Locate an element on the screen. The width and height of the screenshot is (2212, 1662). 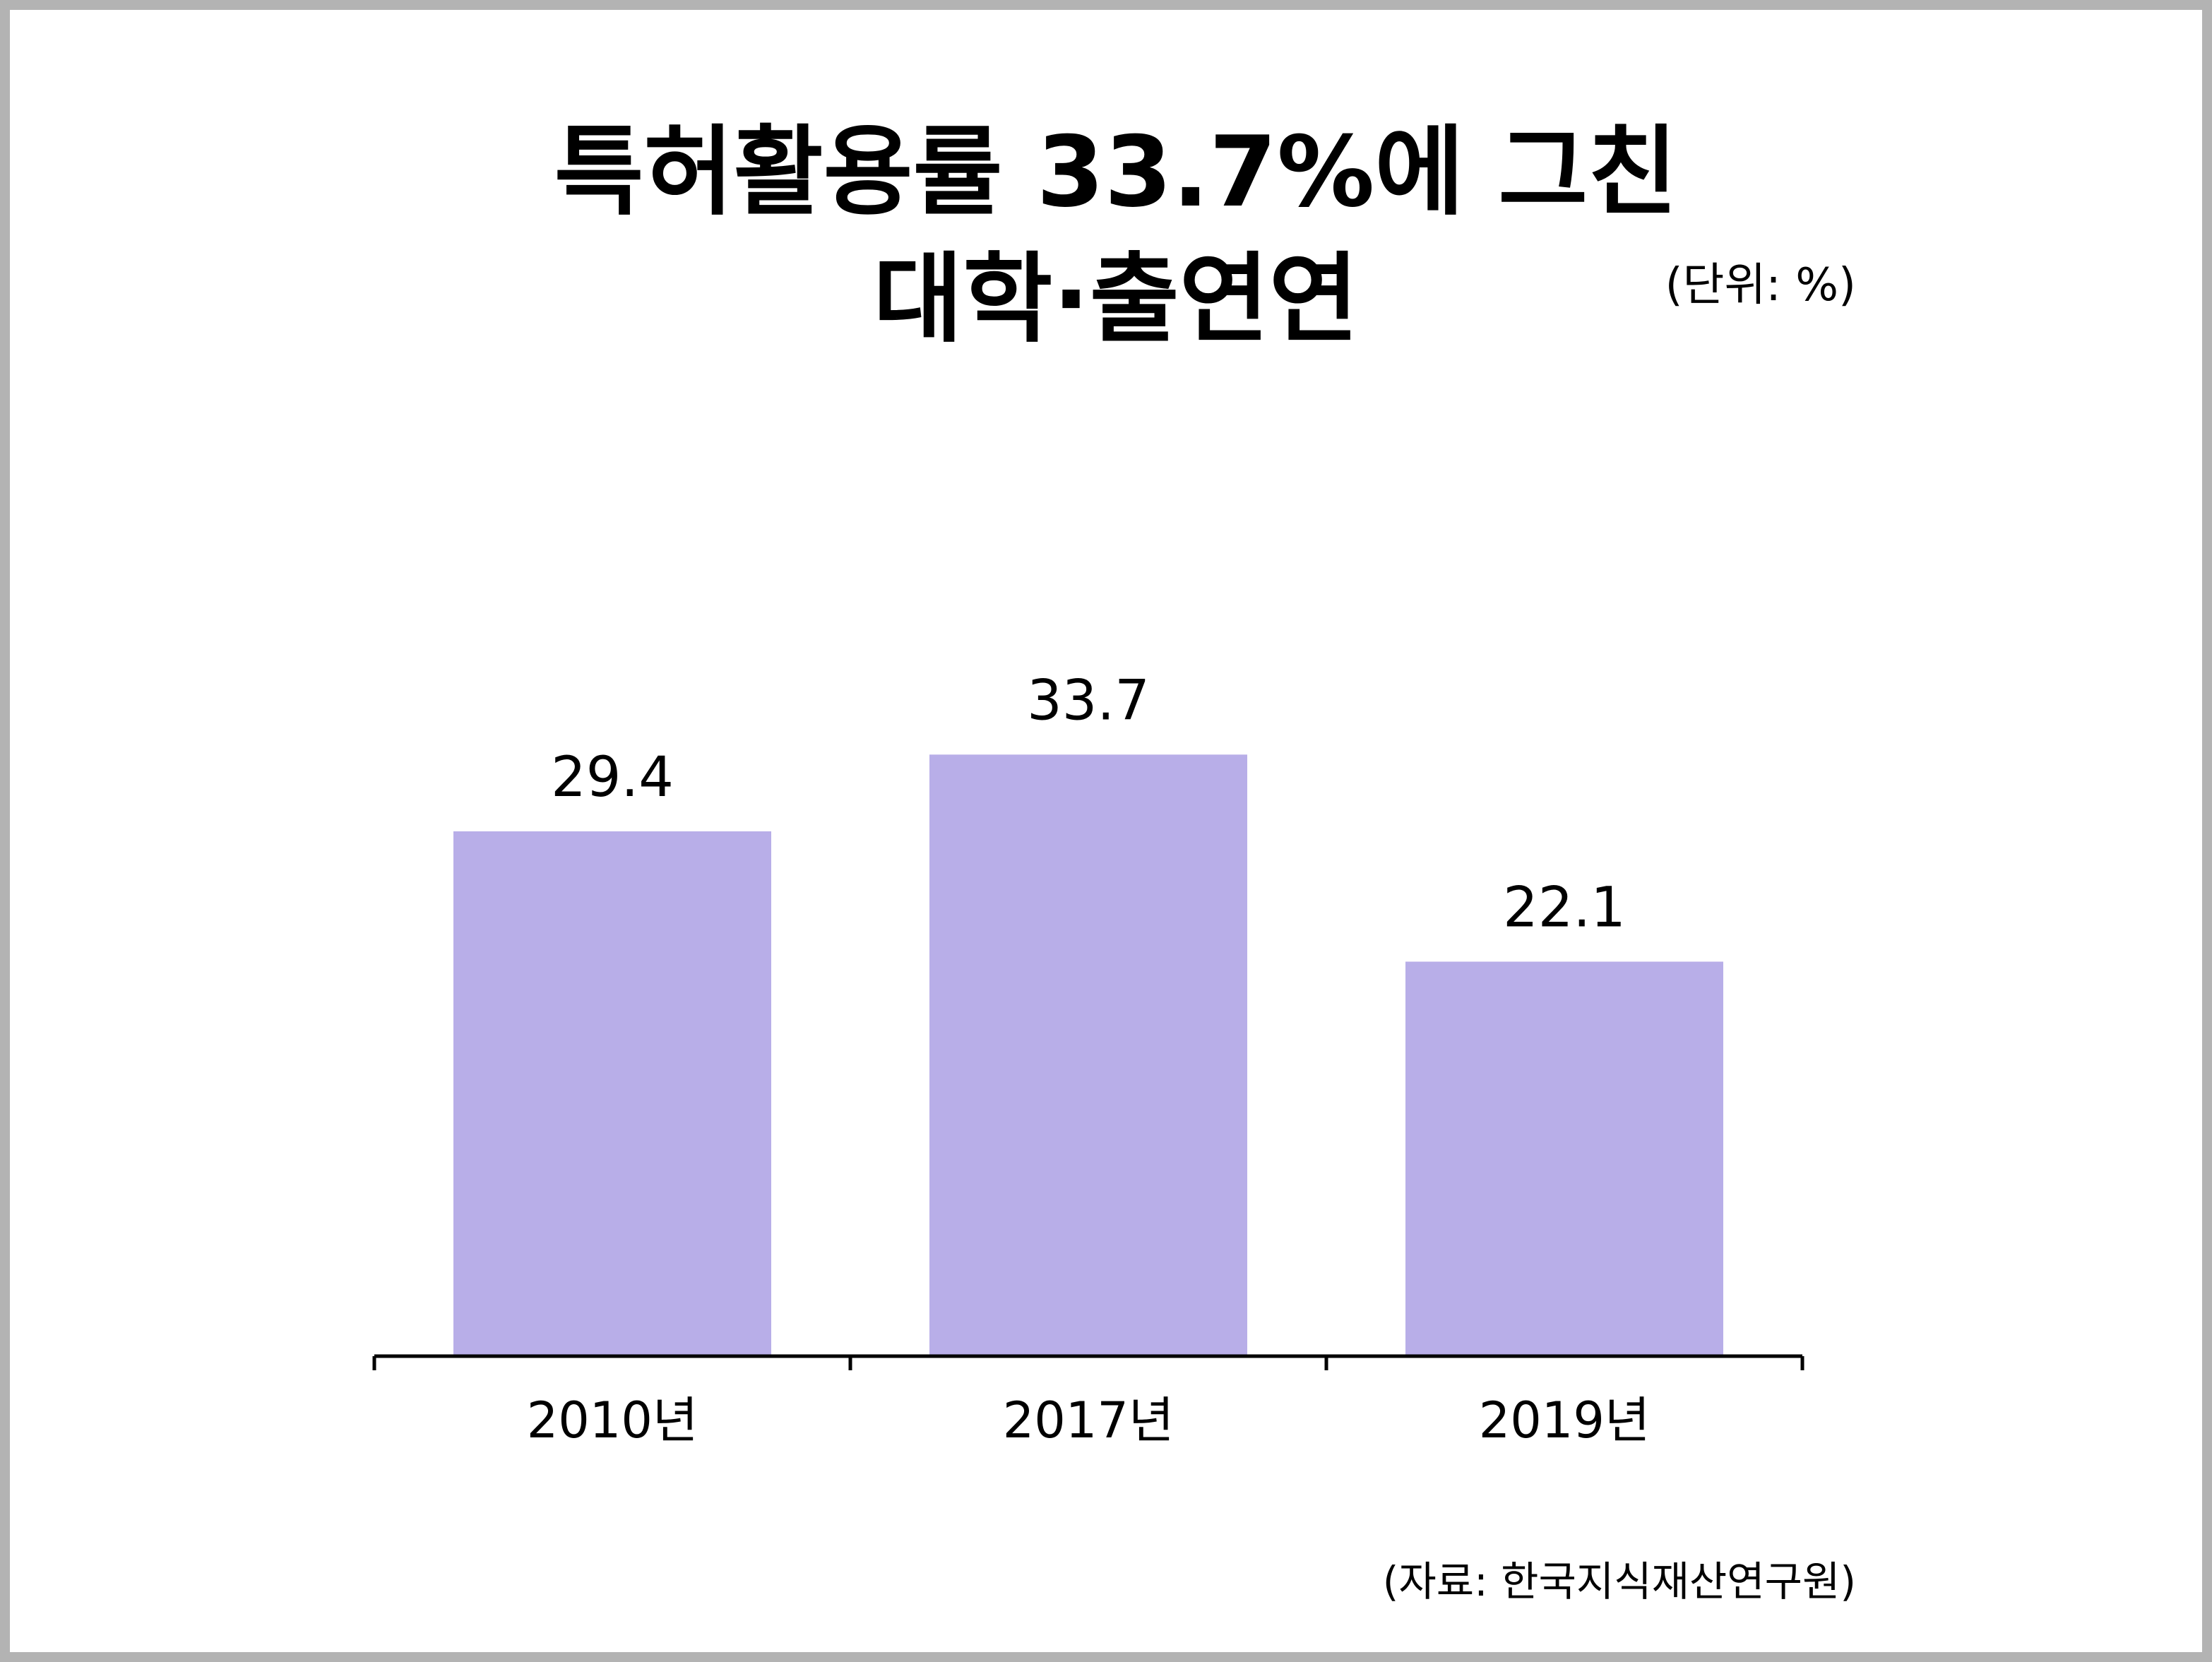
x-axis is located at coordinates (1088, 1362).